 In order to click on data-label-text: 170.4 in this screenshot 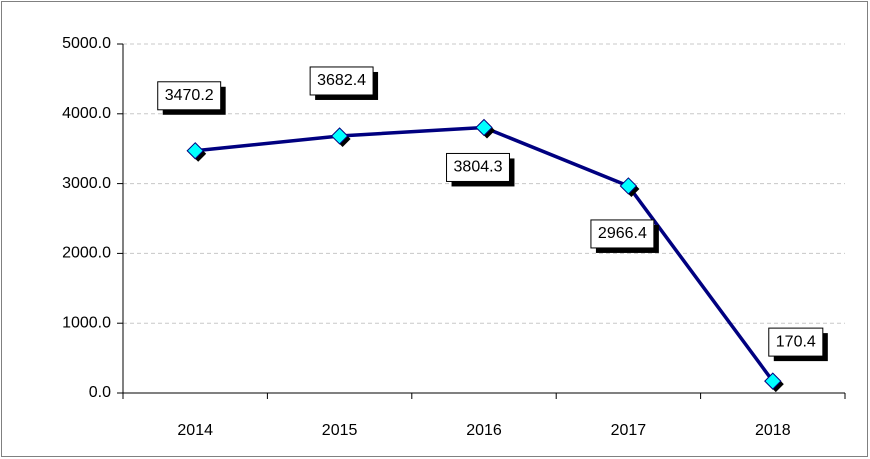, I will do `click(796, 341)`.